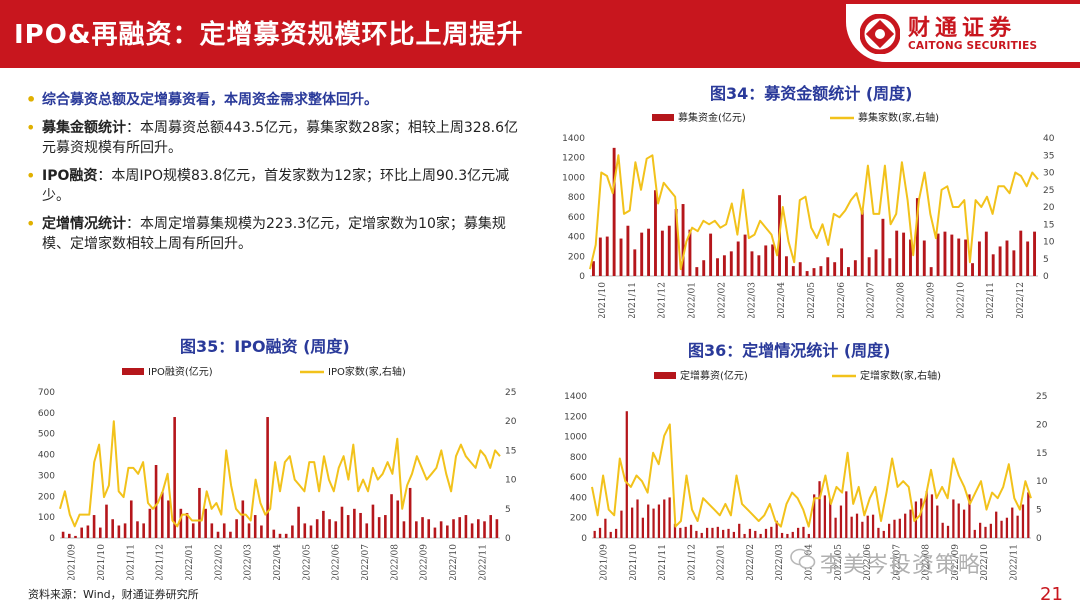 The width and height of the screenshot is (1080, 608). Describe the element at coordinates (576, 218) in the screenshot. I see `left-axis-tick: 600` at that location.